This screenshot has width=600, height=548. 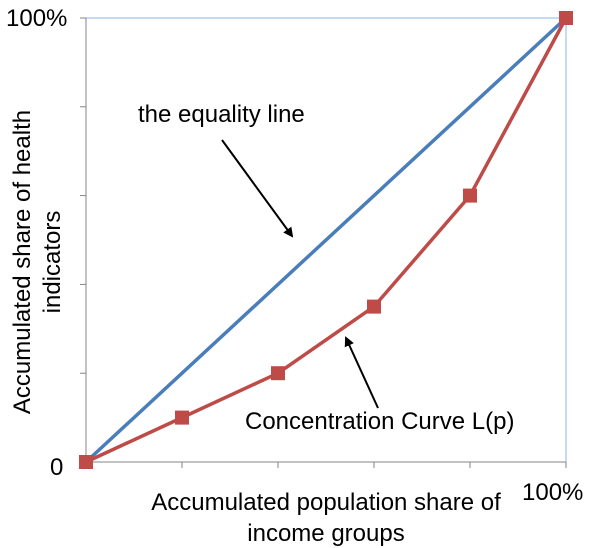 I want to click on y-axis-label-line-2: indicators, so click(x=52, y=262).